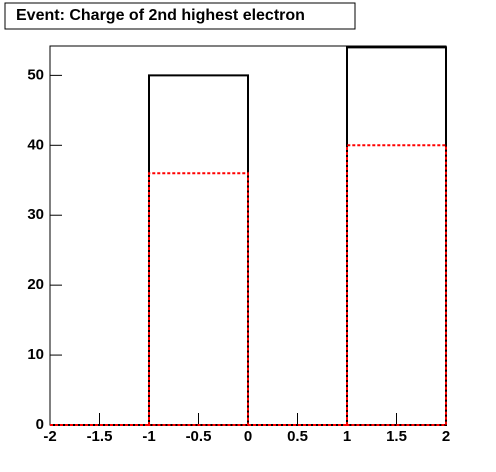 The width and height of the screenshot is (496, 472). I want to click on y-tick-label: 0, so click(40, 424).